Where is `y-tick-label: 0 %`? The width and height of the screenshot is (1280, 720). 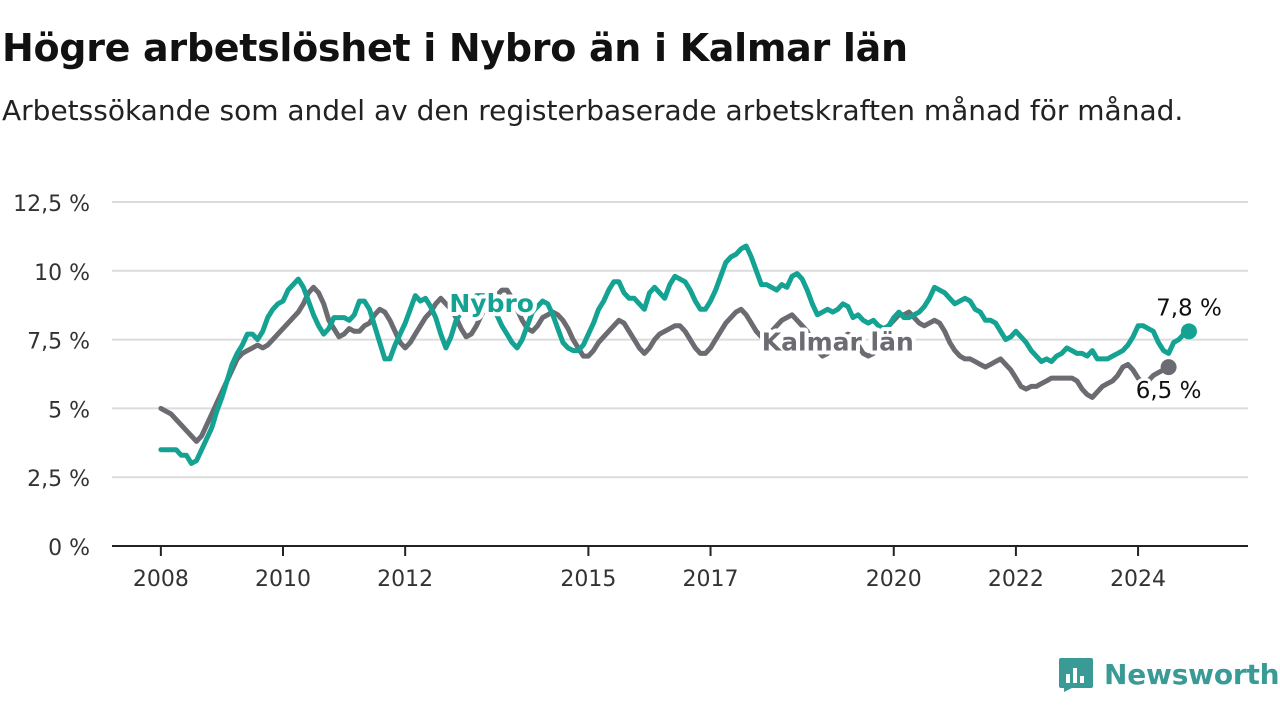 y-tick-label: 0 % is located at coordinates (69, 548).